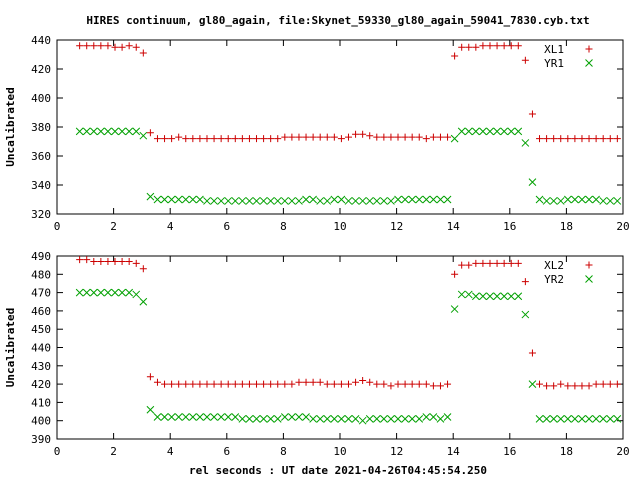 This screenshot has height=480, width=640. What do you see at coordinates (41, 293) in the screenshot?
I see `y-tick-label: 470` at bounding box center [41, 293].